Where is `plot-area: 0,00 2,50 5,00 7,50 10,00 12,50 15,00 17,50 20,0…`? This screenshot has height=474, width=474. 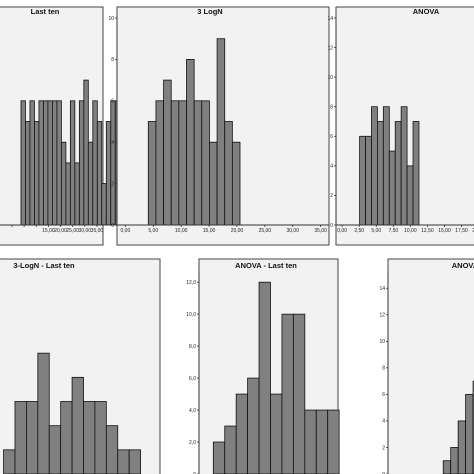
plot-area: 0,00 2,50 5,00 7,50 10,00 12,50 15,00 17,50 20,0… is located at coordinates (400, 125).